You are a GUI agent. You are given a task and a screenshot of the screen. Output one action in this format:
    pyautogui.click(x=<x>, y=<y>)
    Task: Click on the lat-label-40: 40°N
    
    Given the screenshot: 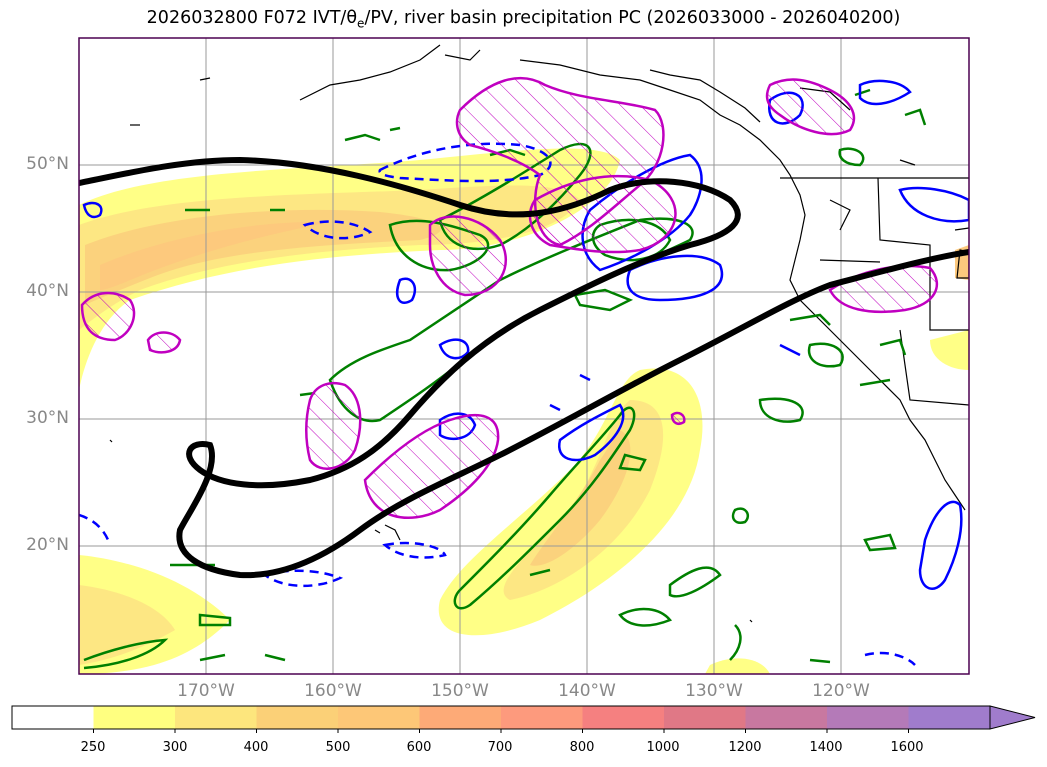 What is the action you would take?
    pyautogui.click(x=47, y=291)
    